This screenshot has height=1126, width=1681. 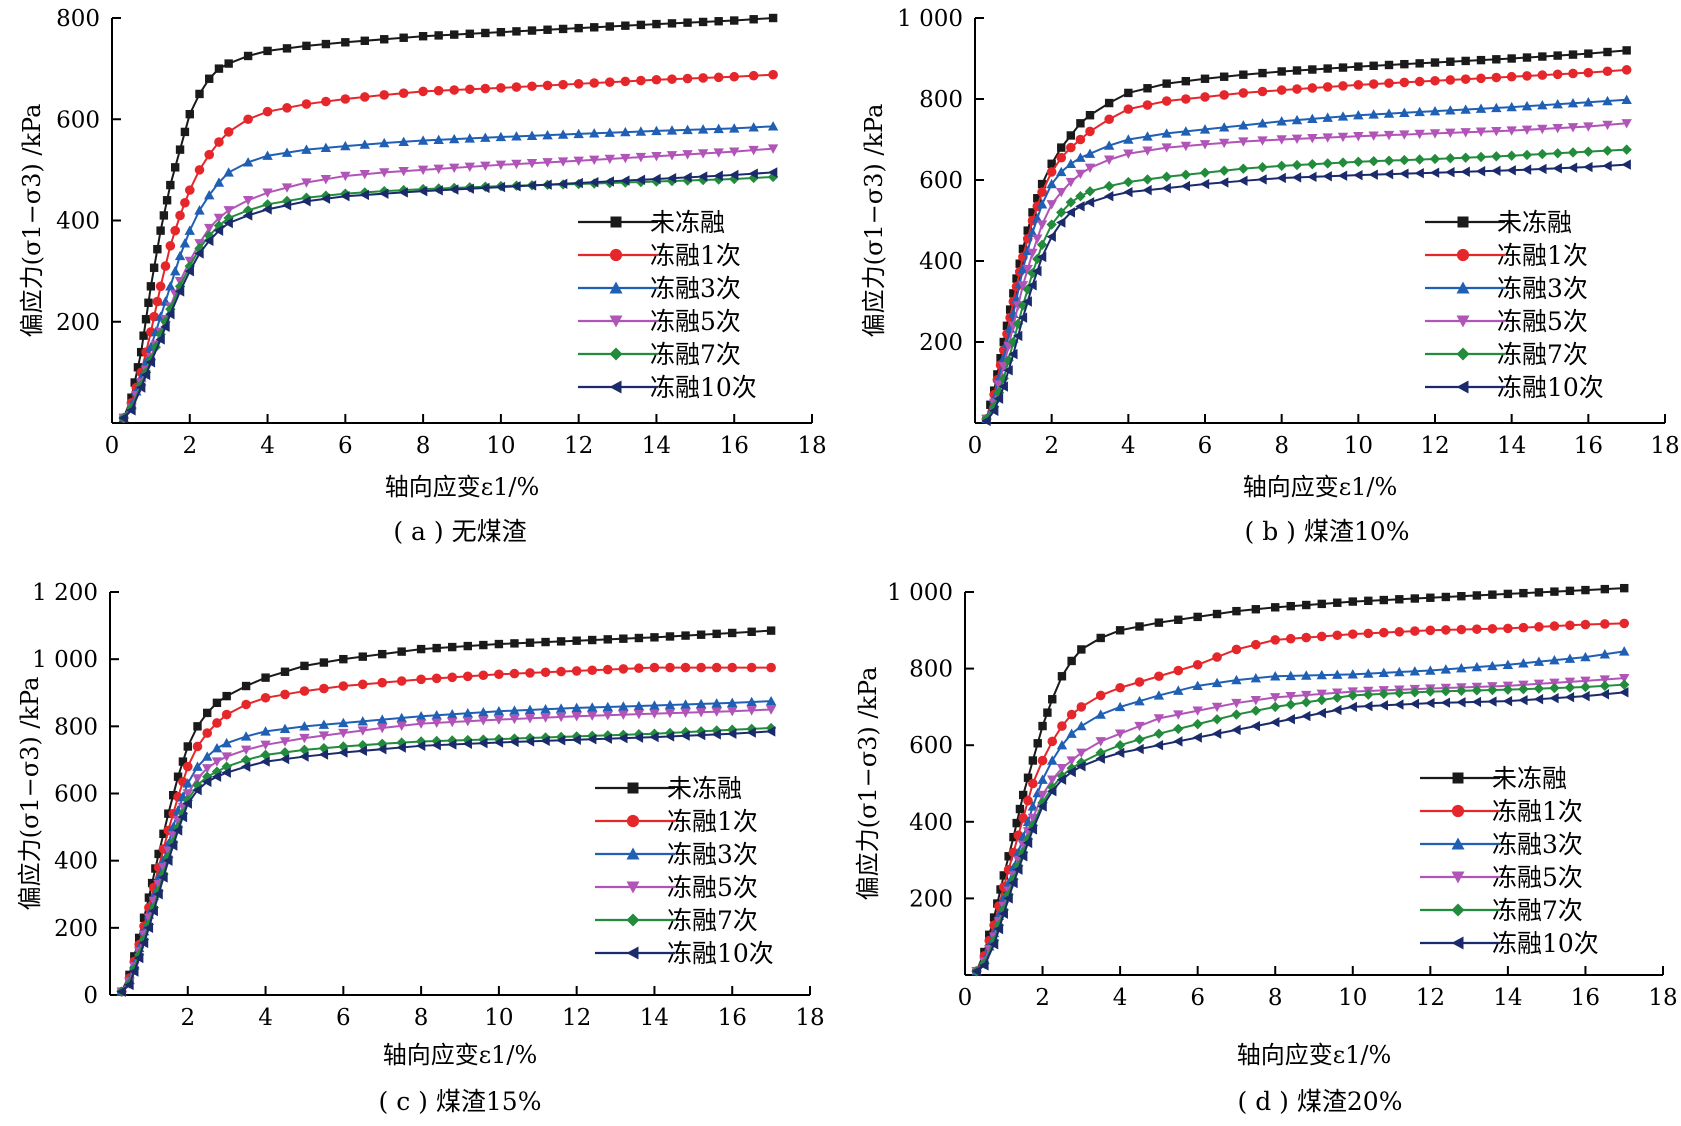 What do you see at coordinates (76, 727) in the screenshot?
I see `y-tick-label: 800` at bounding box center [76, 727].